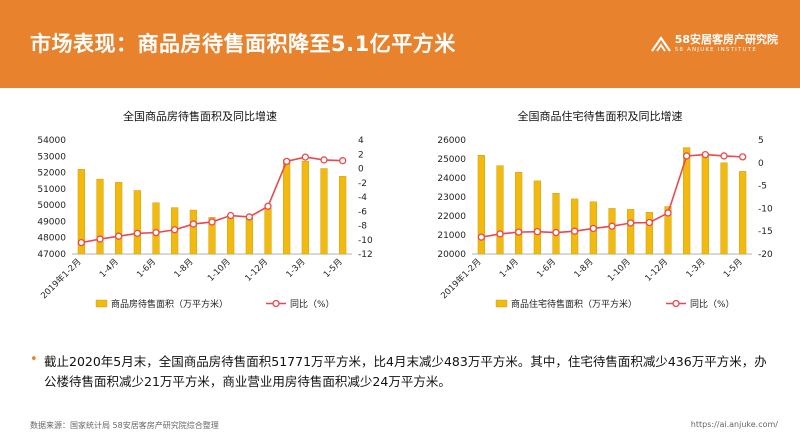  I want to click on legend-label-bar: 商品房待售面积（万平方米）, so click(169, 304).